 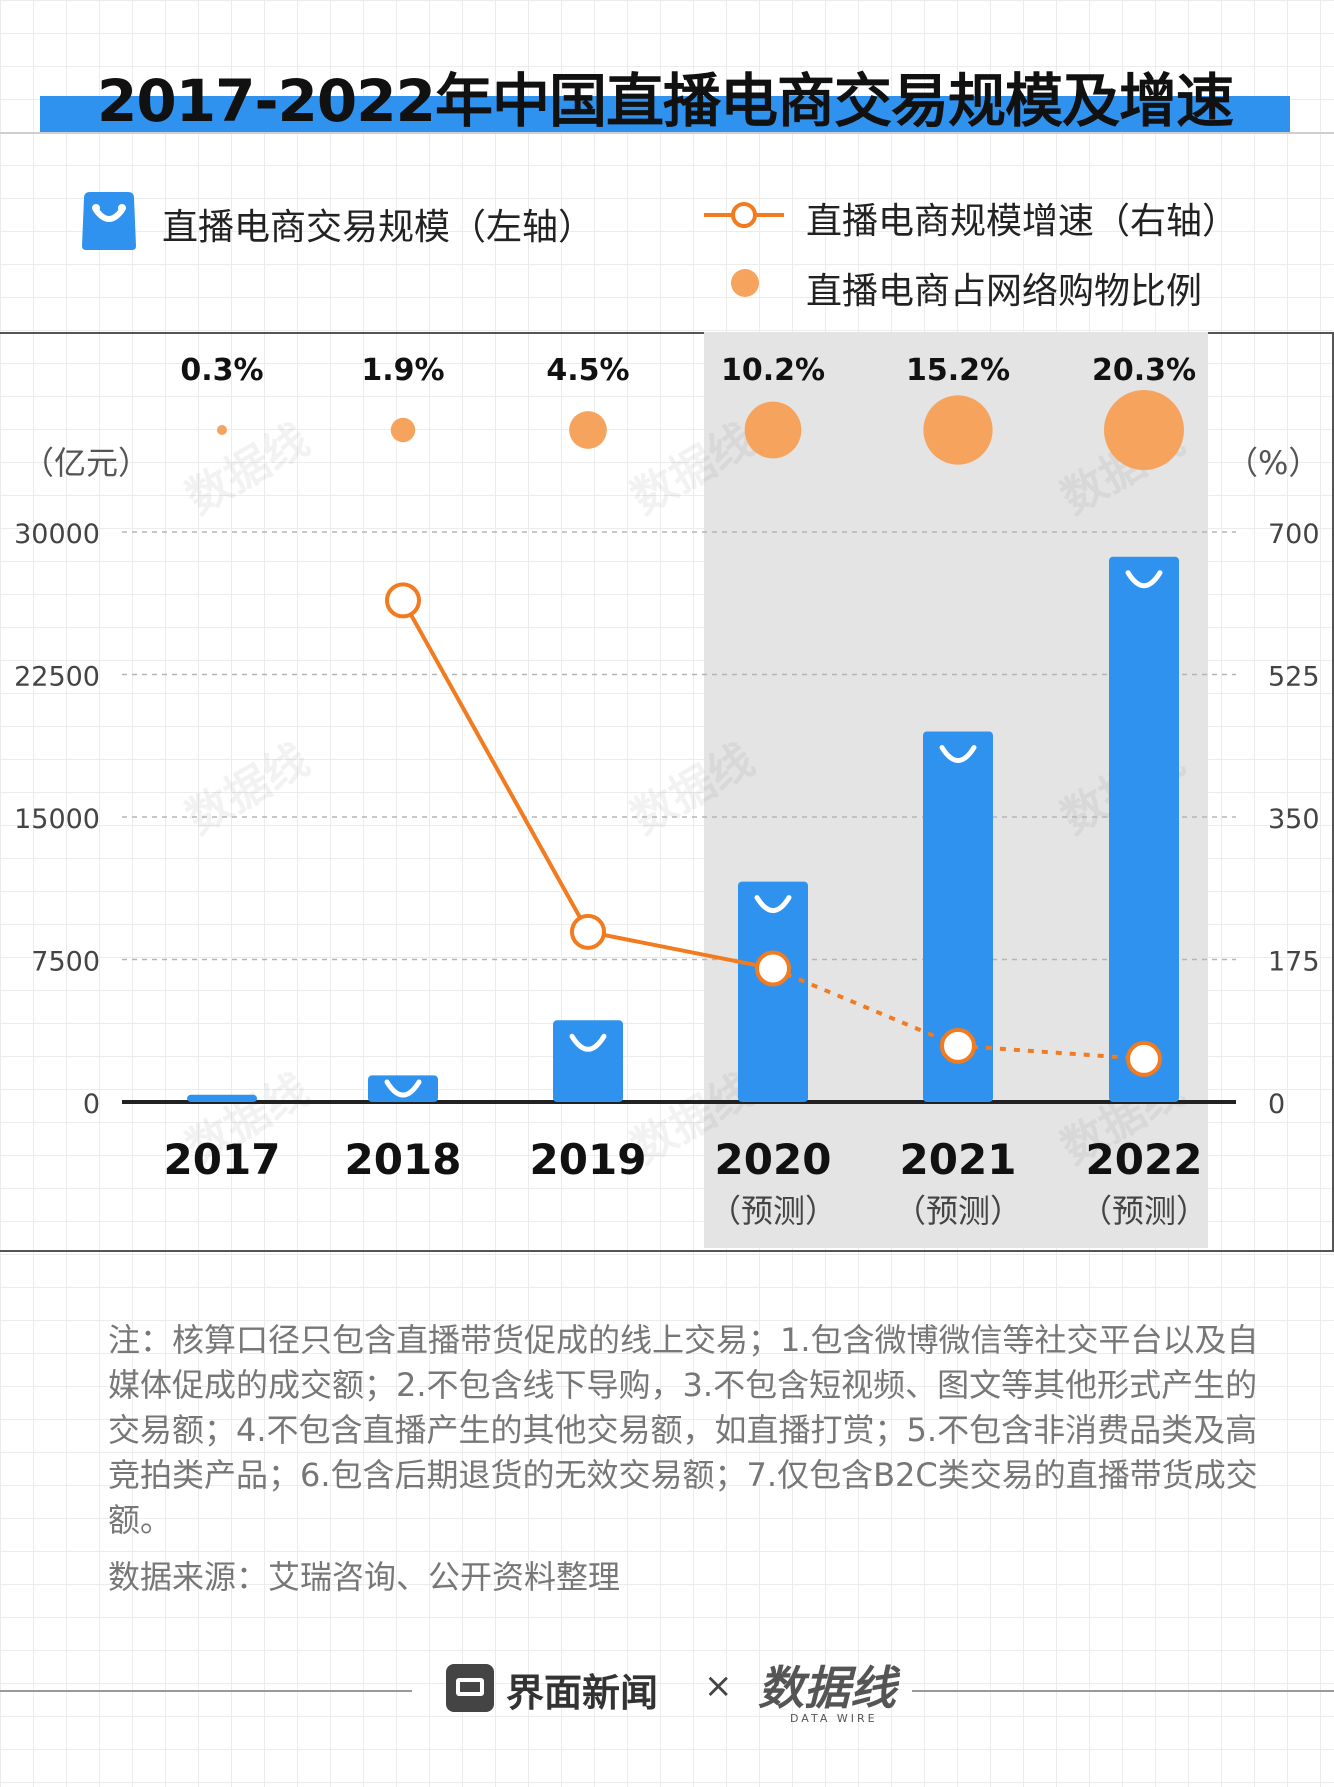 I want to click on x-tick-label: 2019, so click(x=588, y=1159).